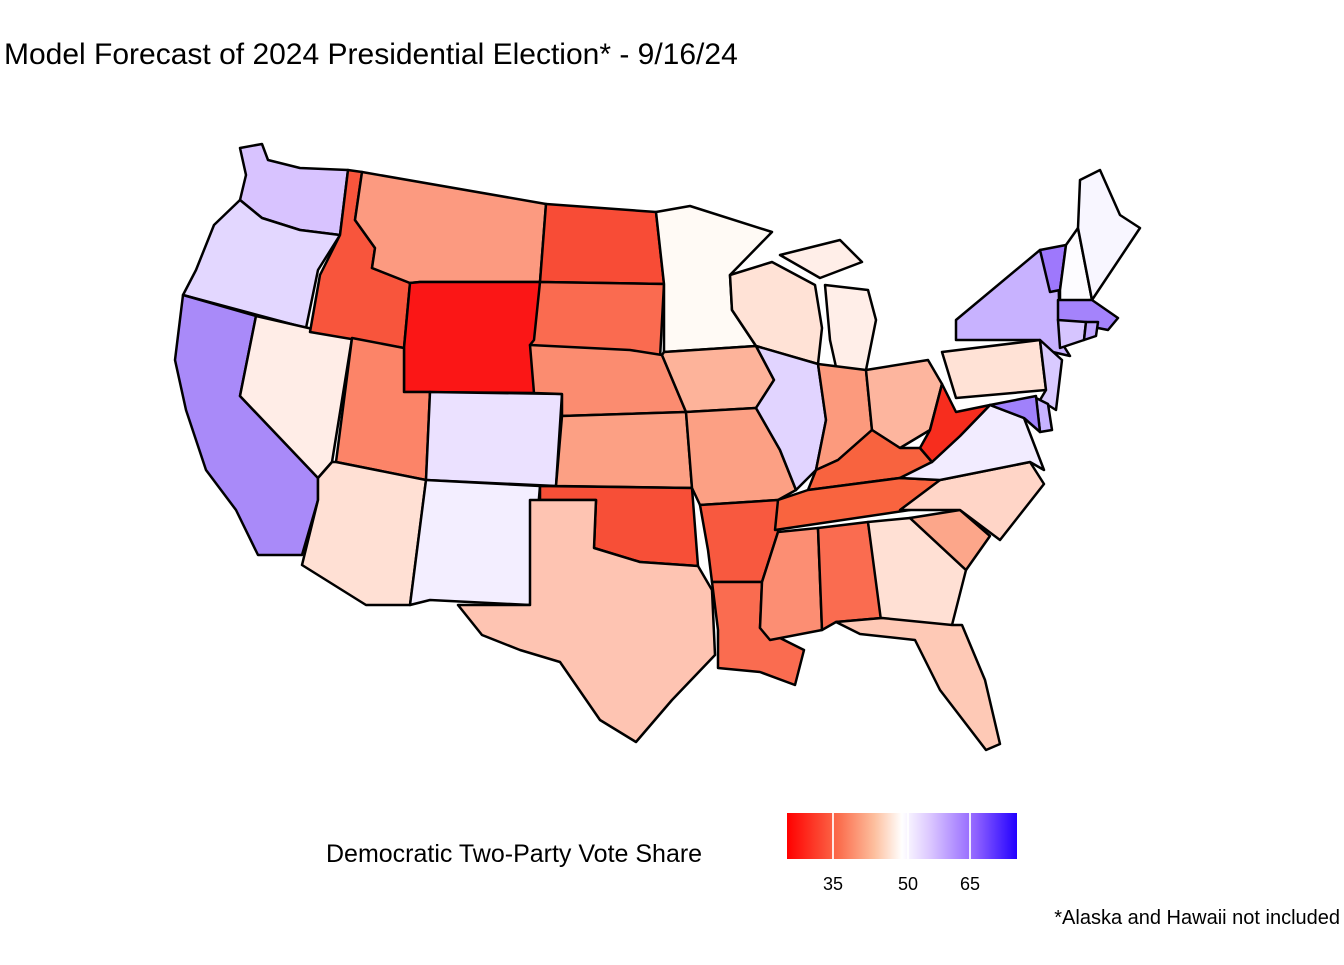  I want to click on state-co, so click(494, 439).